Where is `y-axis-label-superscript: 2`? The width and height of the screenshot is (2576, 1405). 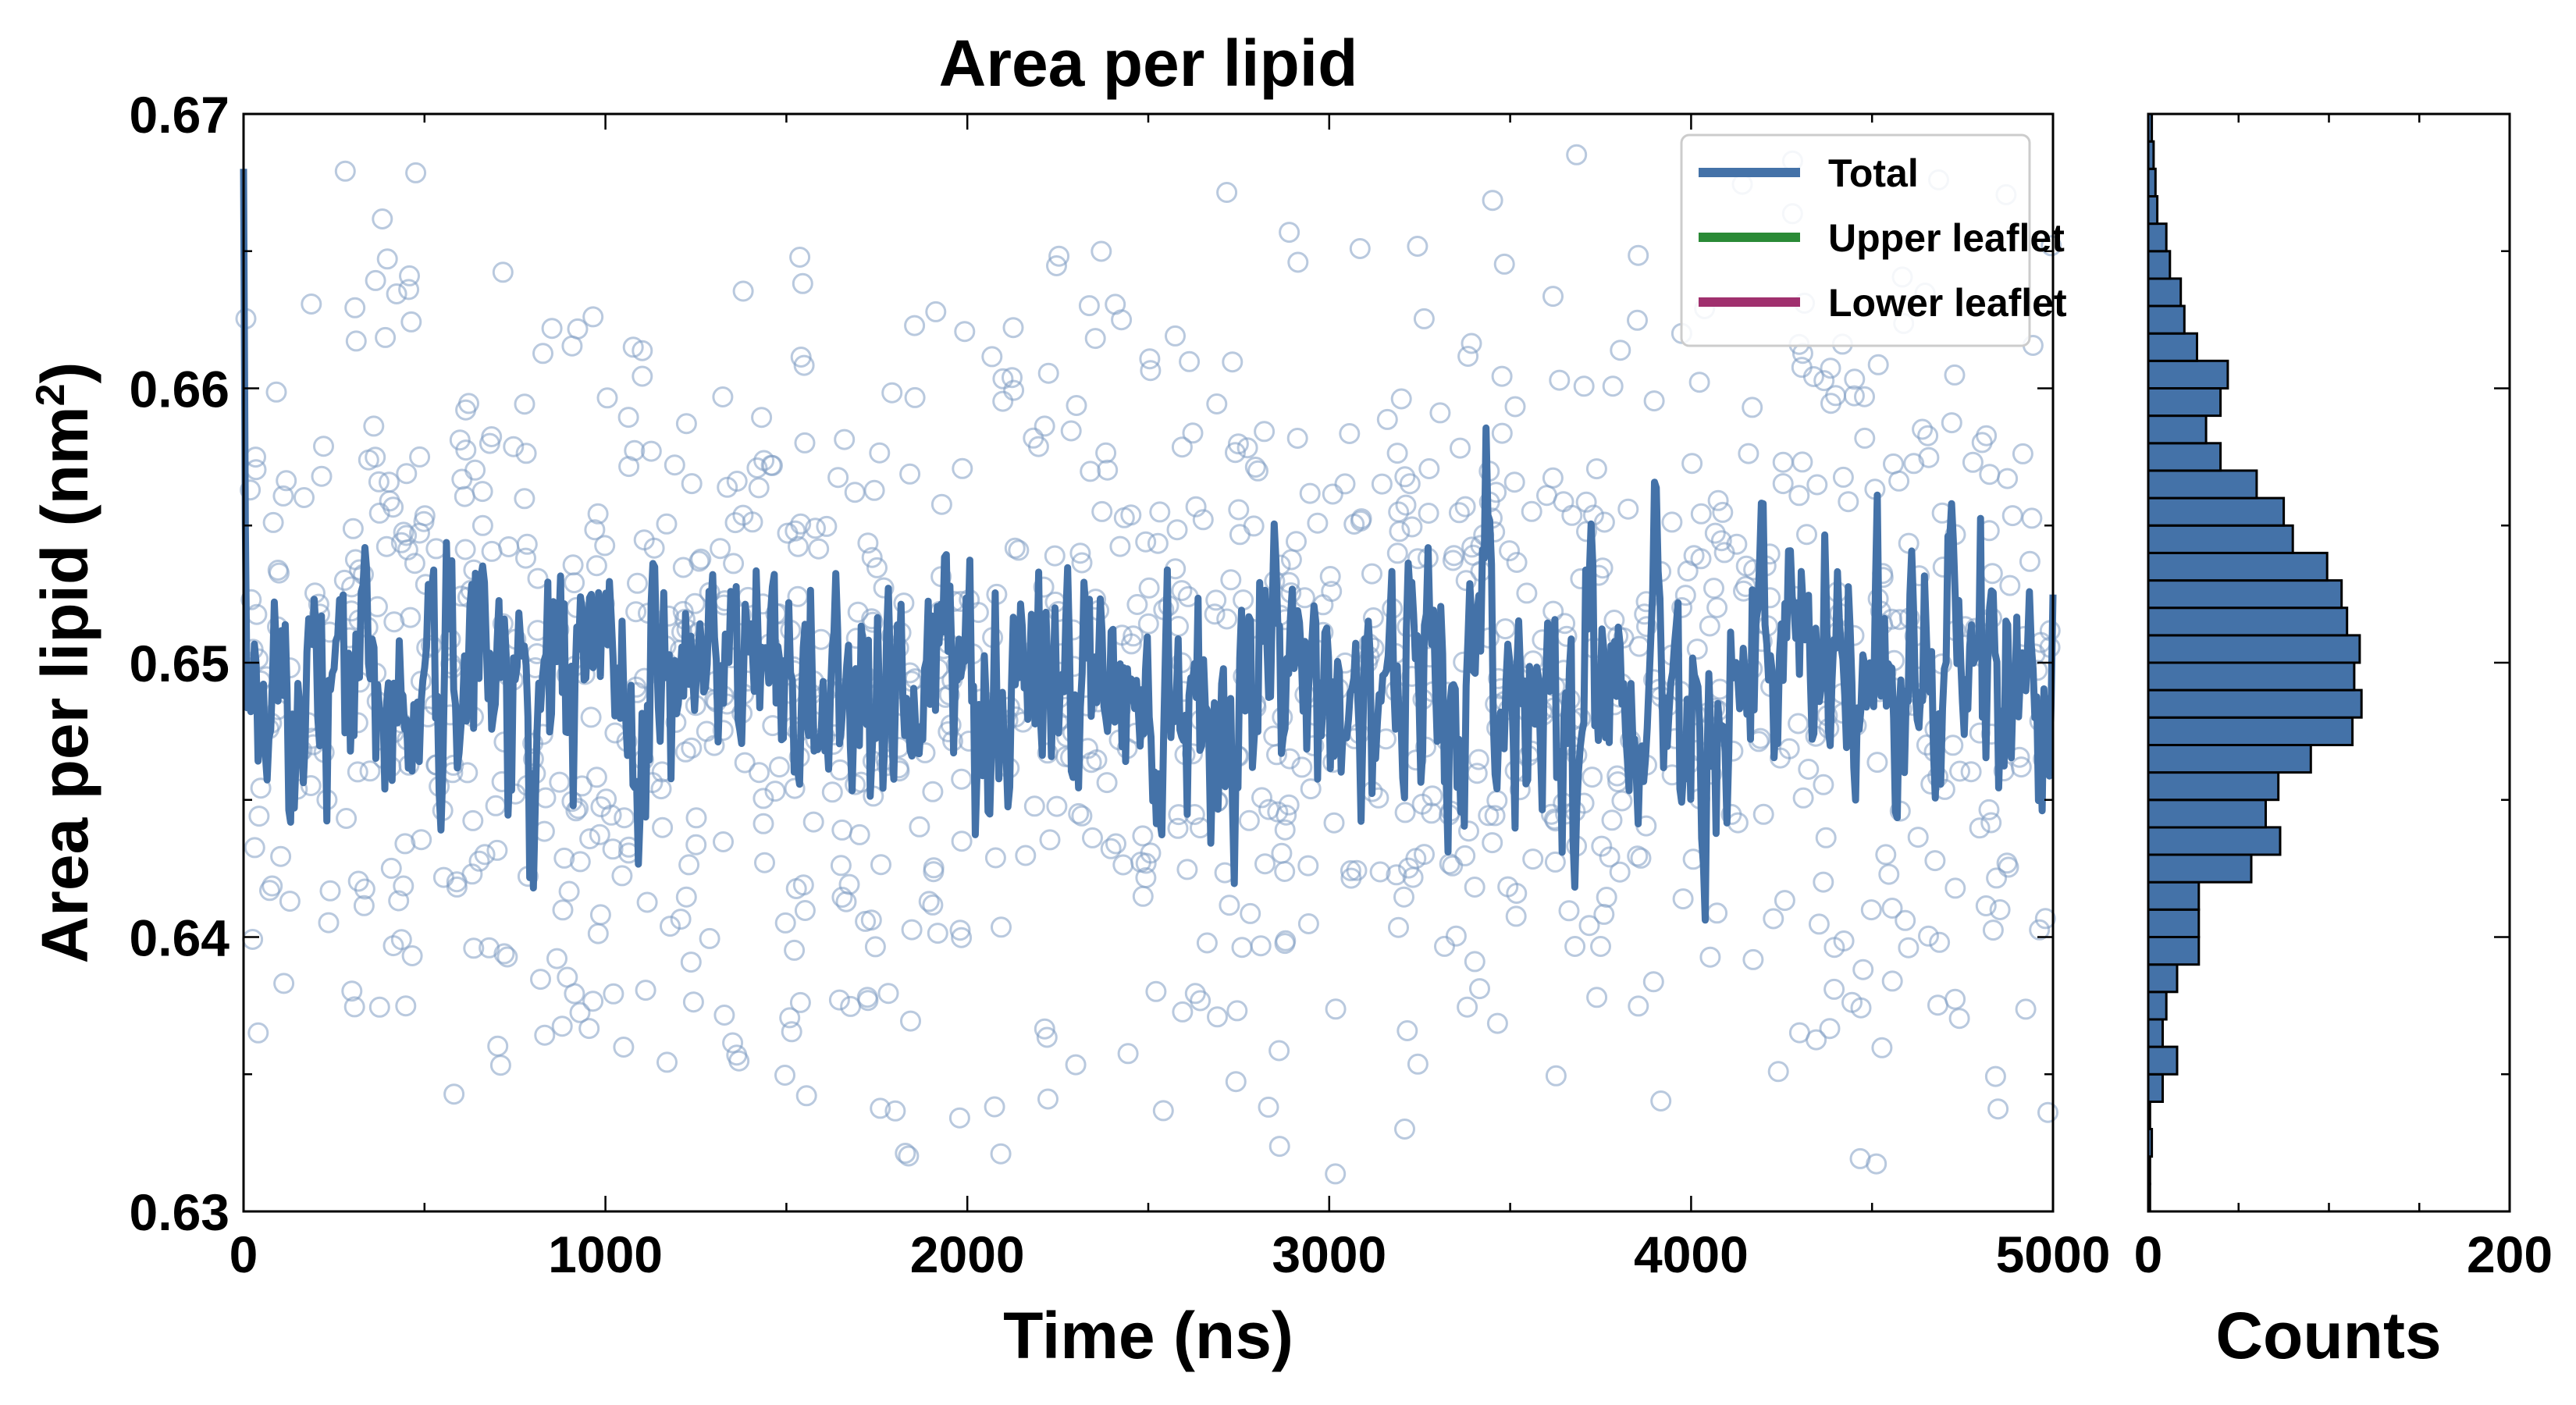 y-axis-label-superscript: 2 is located at coordinates (51, 394).